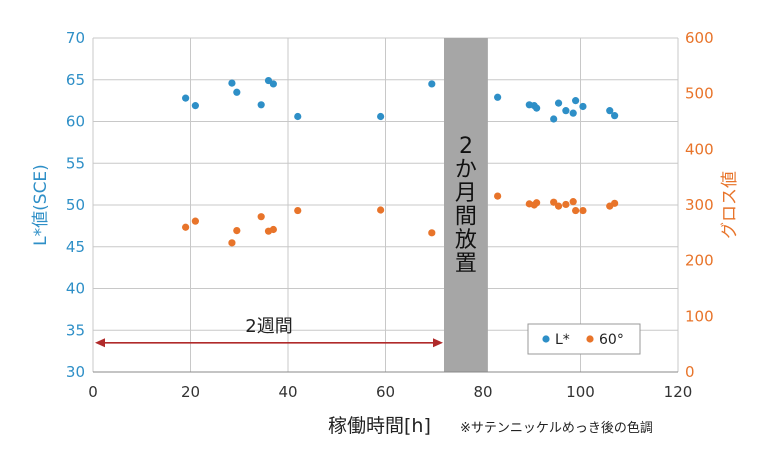  What do you see at coordinates (75, 289) in the screenshot?
I see `left-tick-label: 40` at bounding box center [75, 289].